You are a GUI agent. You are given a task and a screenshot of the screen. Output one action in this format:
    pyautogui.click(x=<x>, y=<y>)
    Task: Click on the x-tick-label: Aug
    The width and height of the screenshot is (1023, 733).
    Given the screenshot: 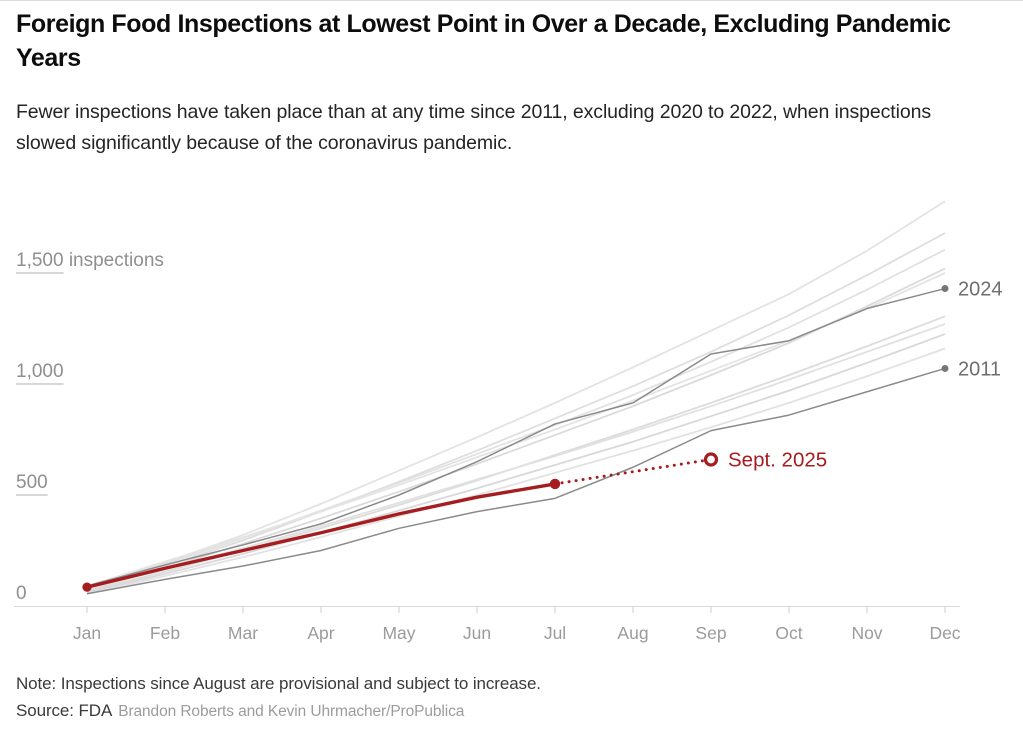 What is the action you would take?
    pyautogui.click(x=632, y=633)
    